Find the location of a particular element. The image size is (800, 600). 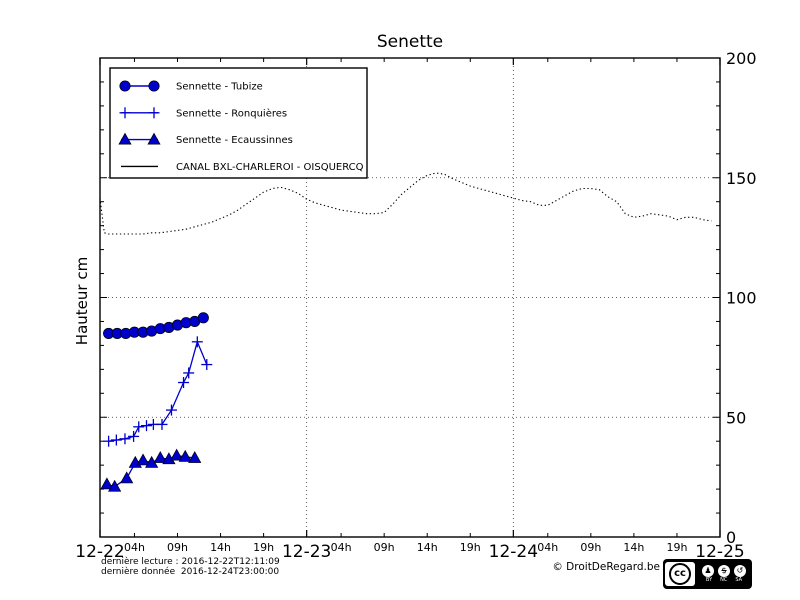

legend-item-label: Sennette - Ronquières is located at coordinates (231, 113).